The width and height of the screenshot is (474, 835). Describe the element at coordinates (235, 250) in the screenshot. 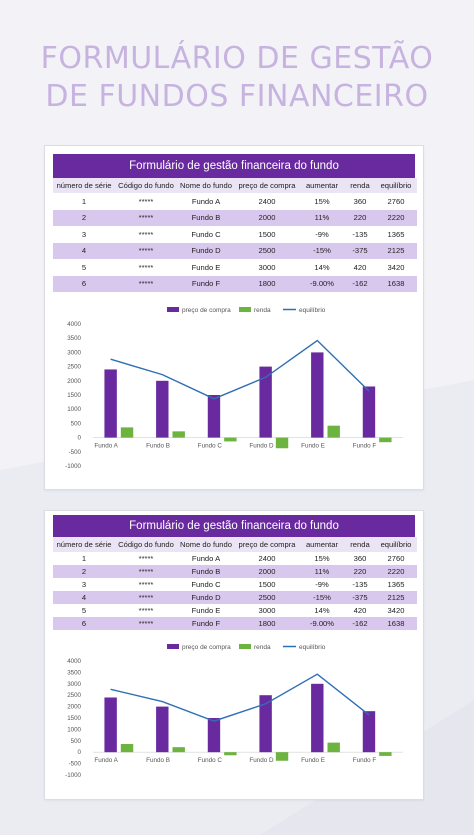

I see `table-row: 4 ***** Fundo D 2500 -15% -375 2125` at that location.